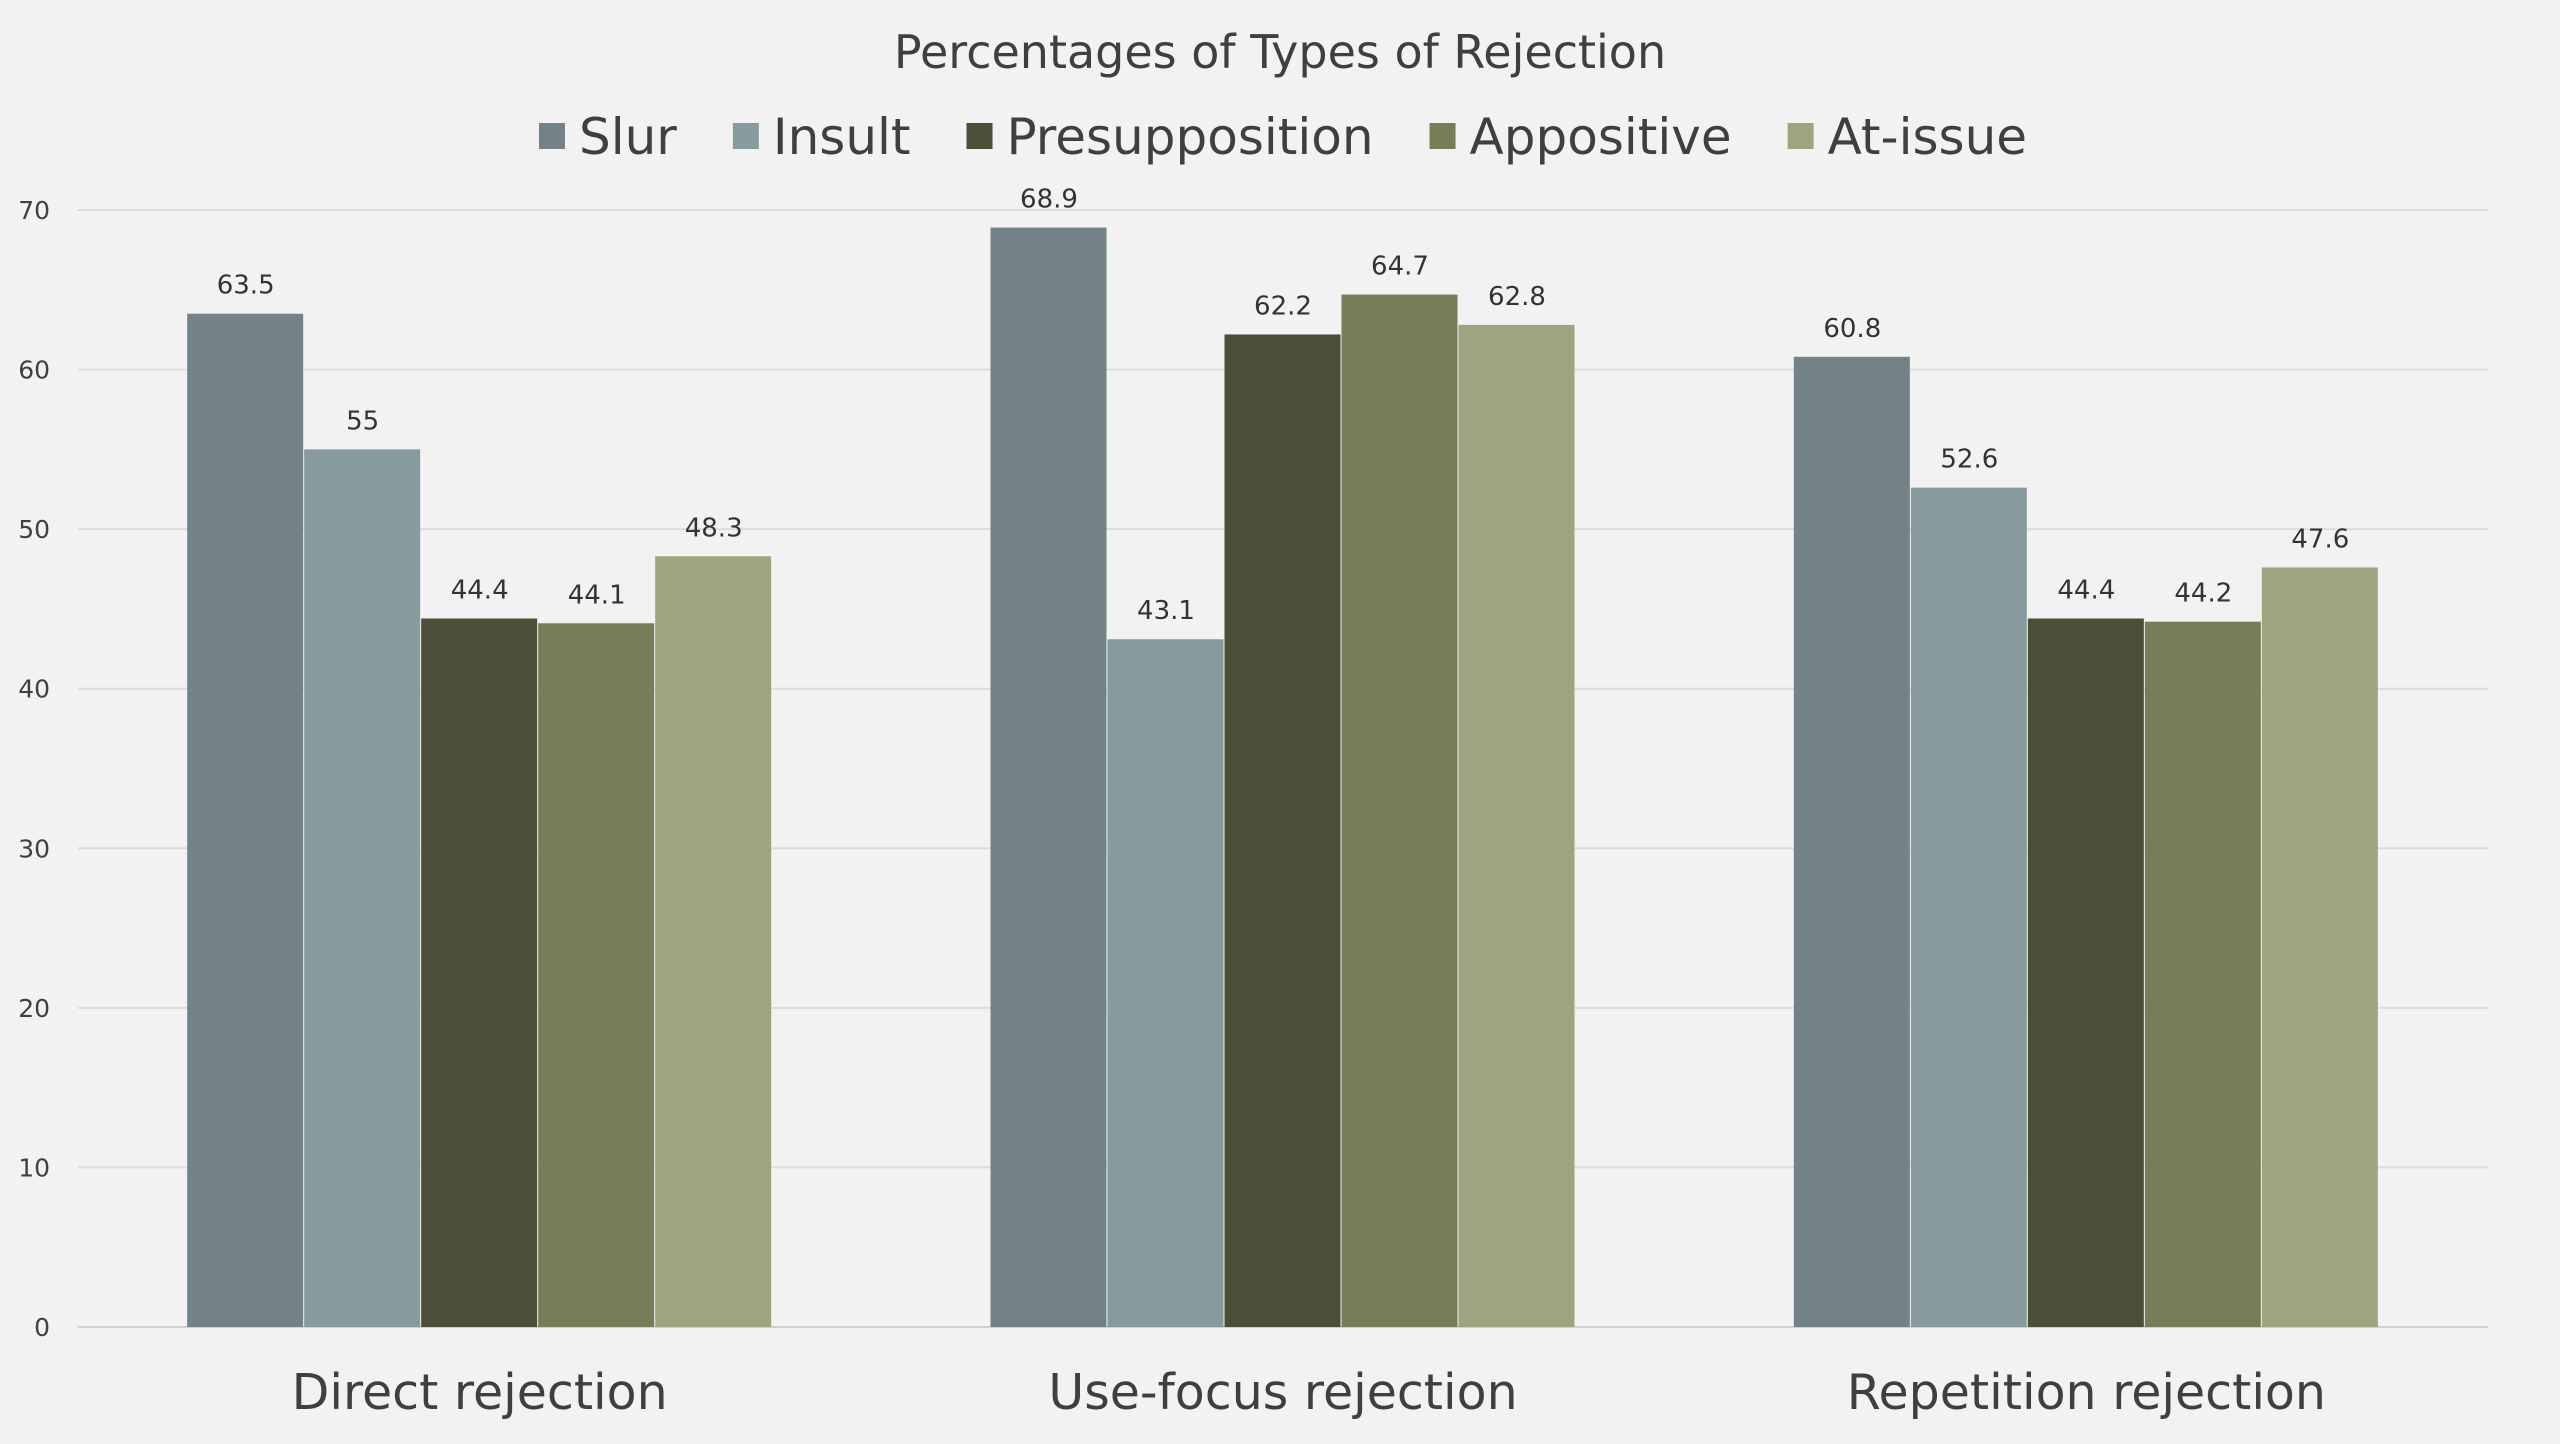  I want to click on legend-swatch-at-issue, so click(1800, 136).